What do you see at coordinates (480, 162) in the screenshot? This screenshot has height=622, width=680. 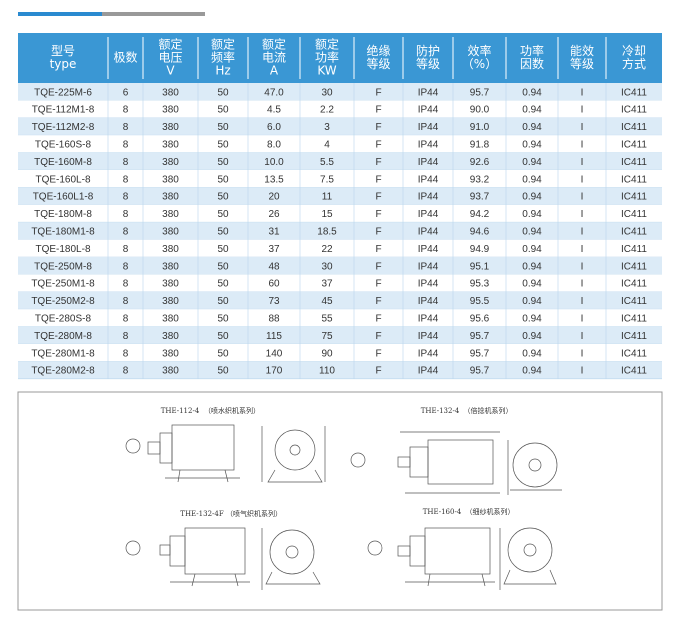 I see `table-cell: 92.6` at bounding box center [480, 162].